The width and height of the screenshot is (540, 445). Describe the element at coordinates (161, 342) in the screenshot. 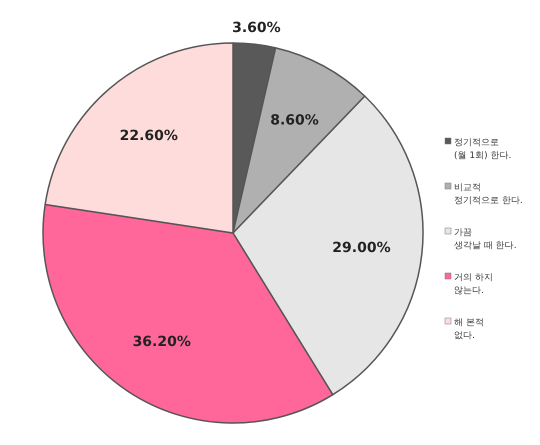

I see `data-label: 36.20%` at that location.